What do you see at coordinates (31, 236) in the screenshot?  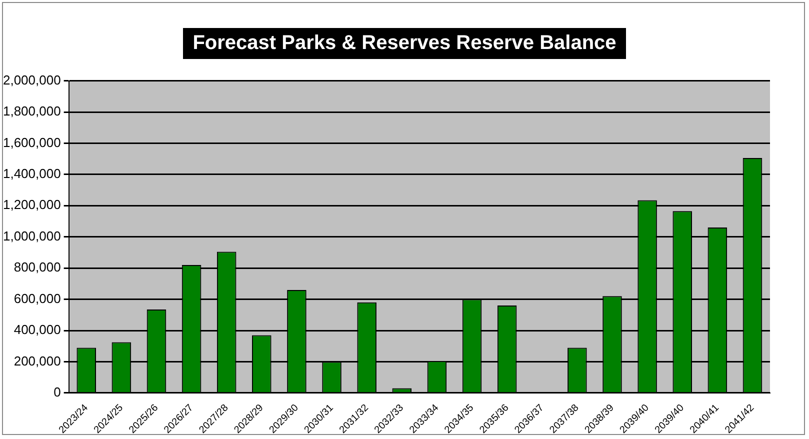 I see `y-tick-label: 1,000,000` at bounding box center [31, 236].